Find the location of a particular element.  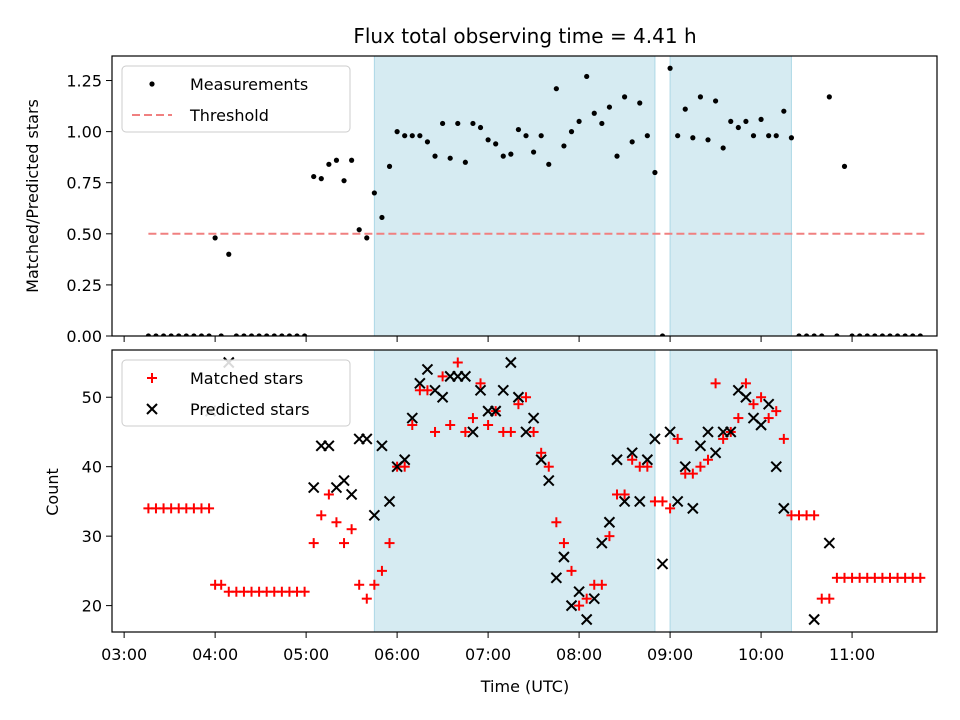

x-tick-label: 10:00 is located at coordinates (761, 654).